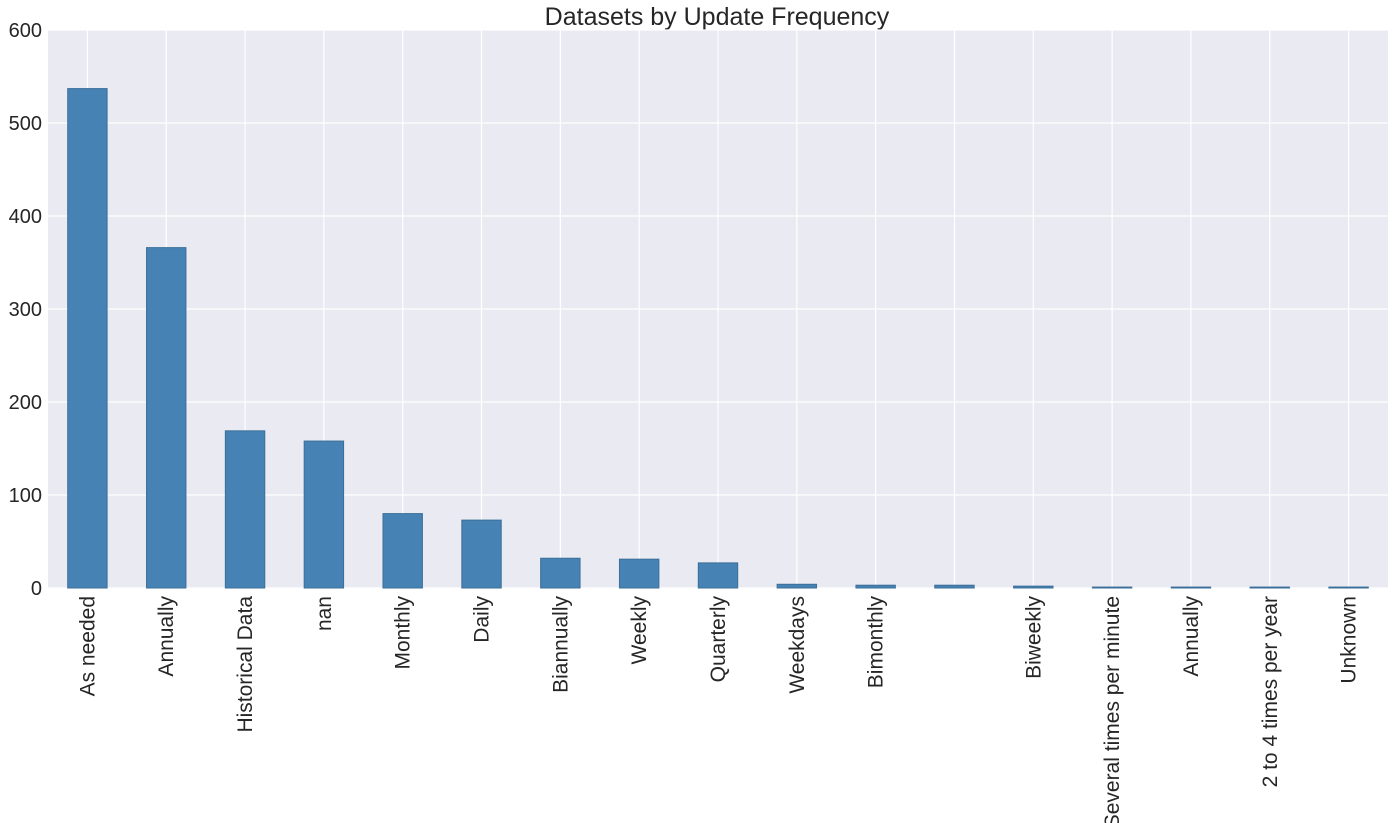  What do you see at coordinates (245, 664) in the screenshot?
I see `x-tick-label: Historical Data` at bounding box center [245, 664].